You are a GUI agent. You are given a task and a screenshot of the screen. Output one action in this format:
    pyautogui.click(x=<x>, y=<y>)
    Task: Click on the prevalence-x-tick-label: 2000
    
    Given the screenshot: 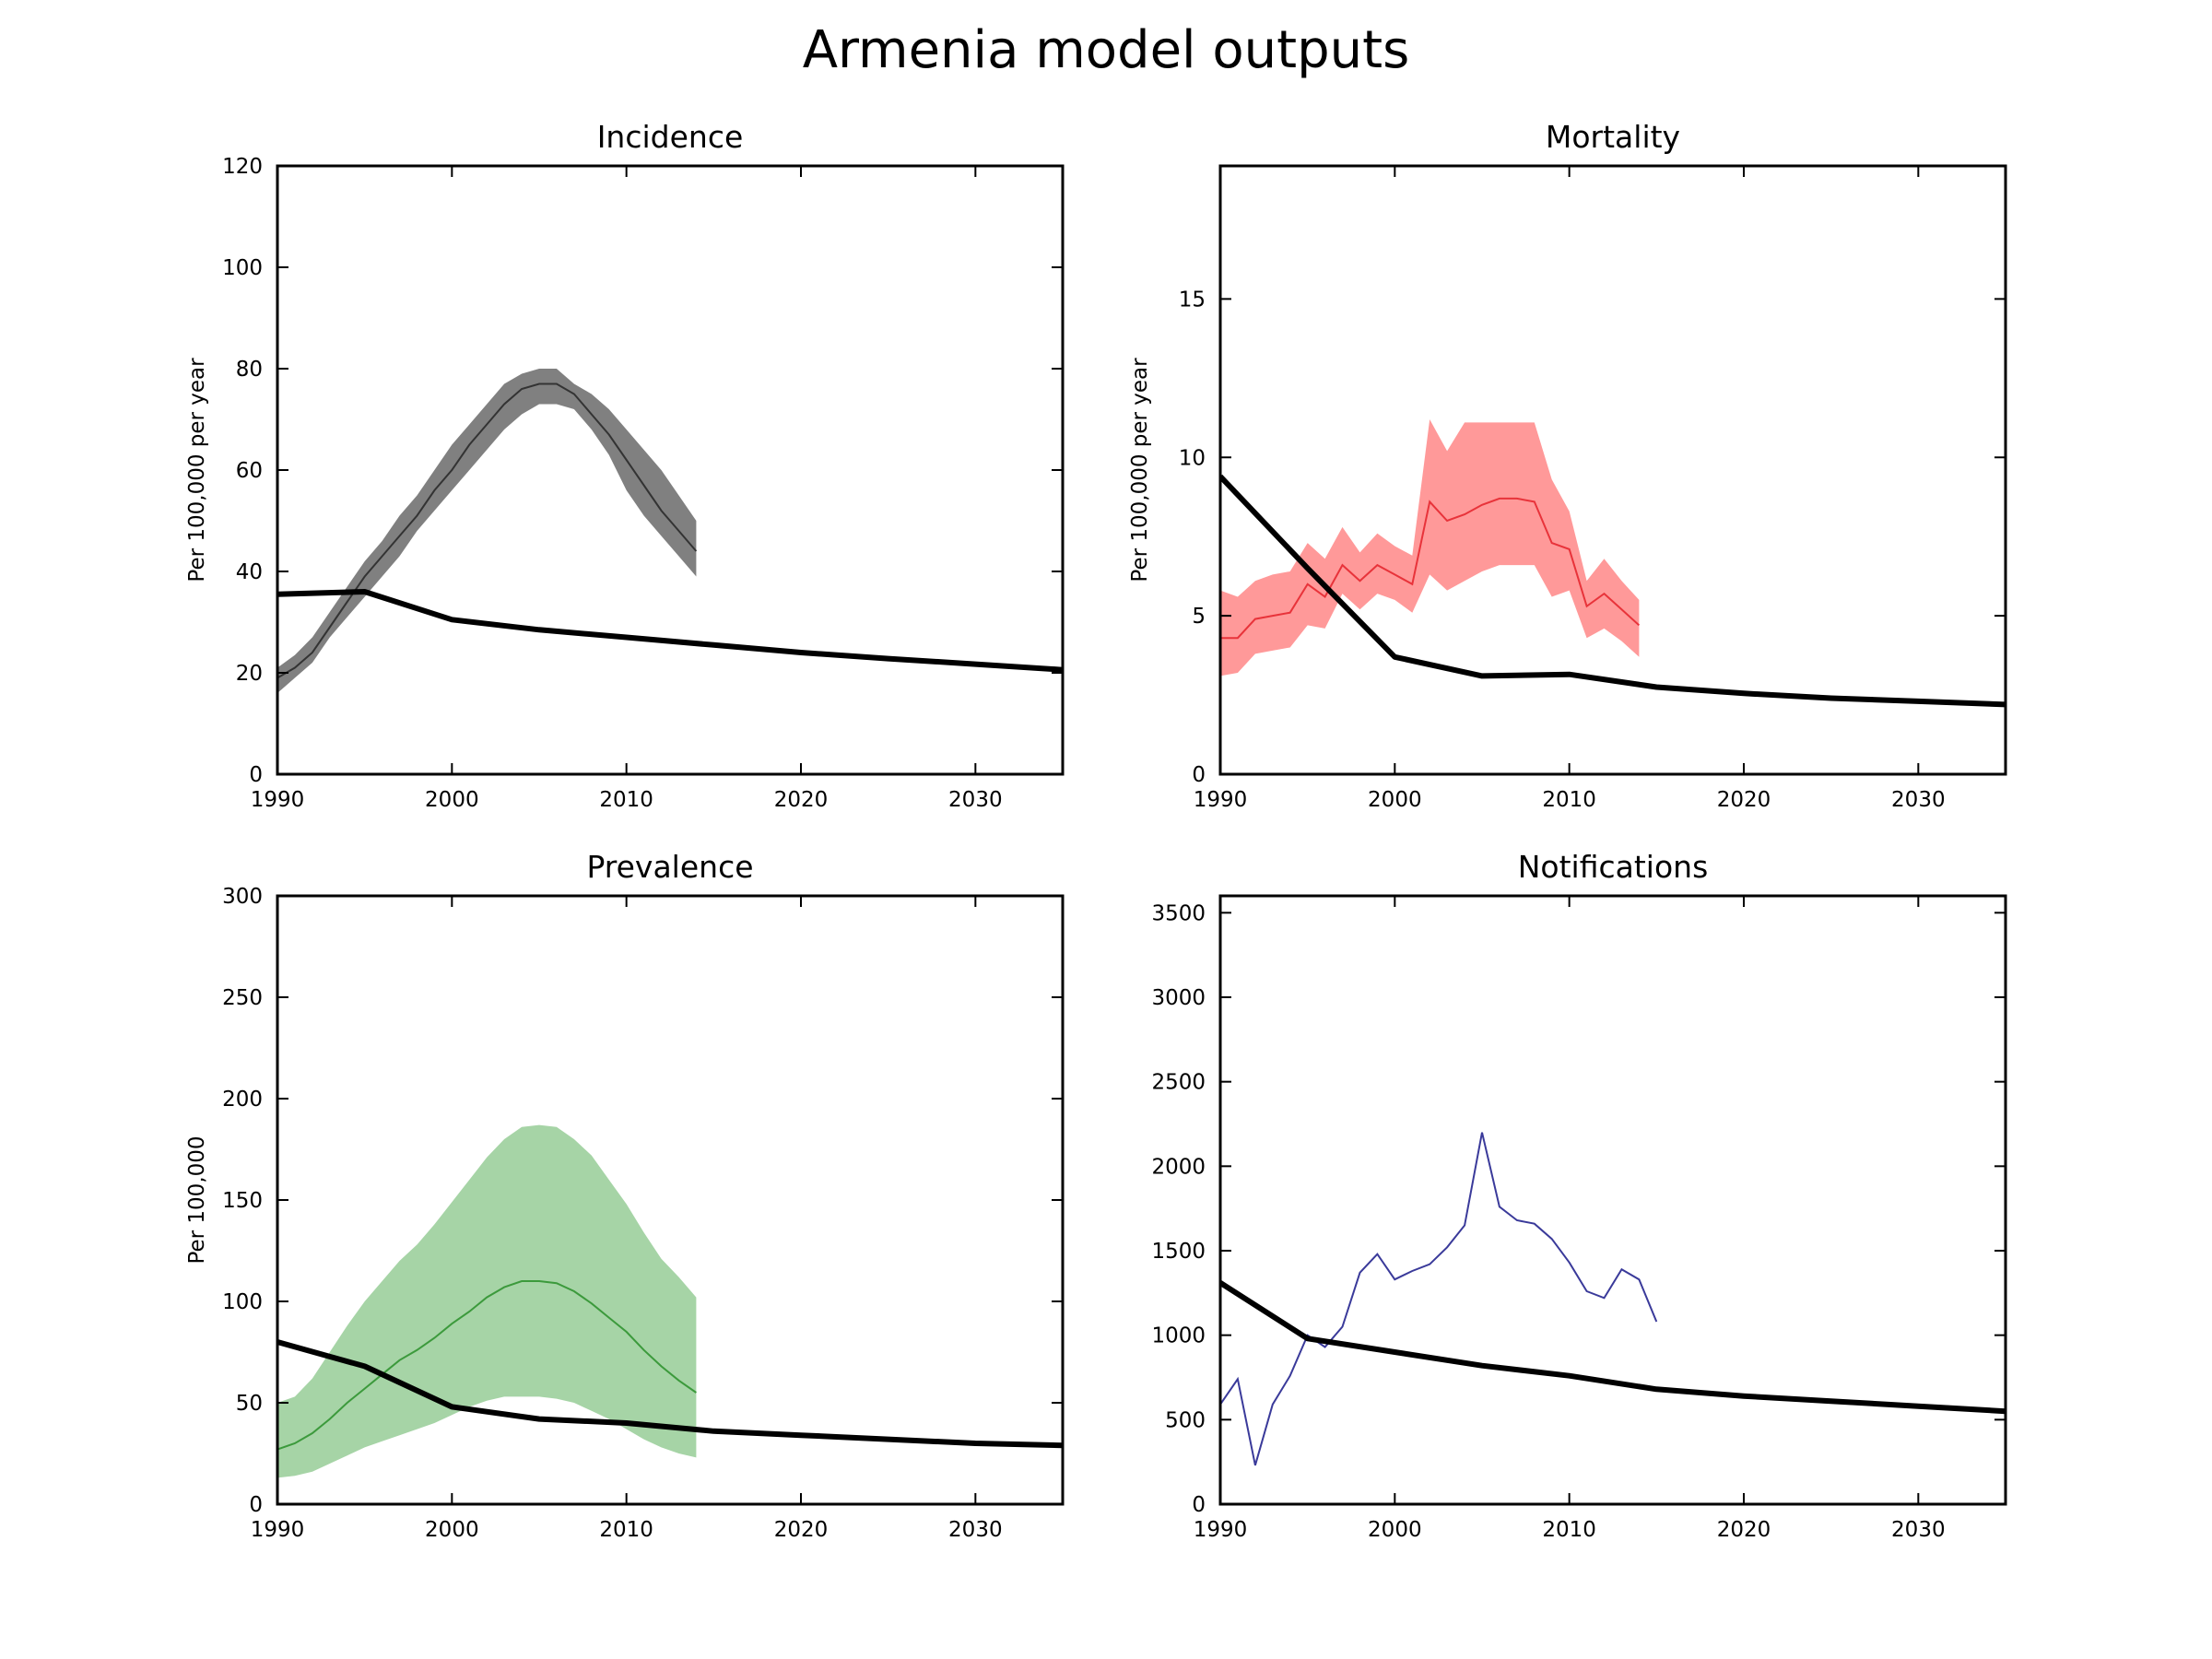 What is the action you would take?
    pyautogui.click(x=452, y=1530)
    